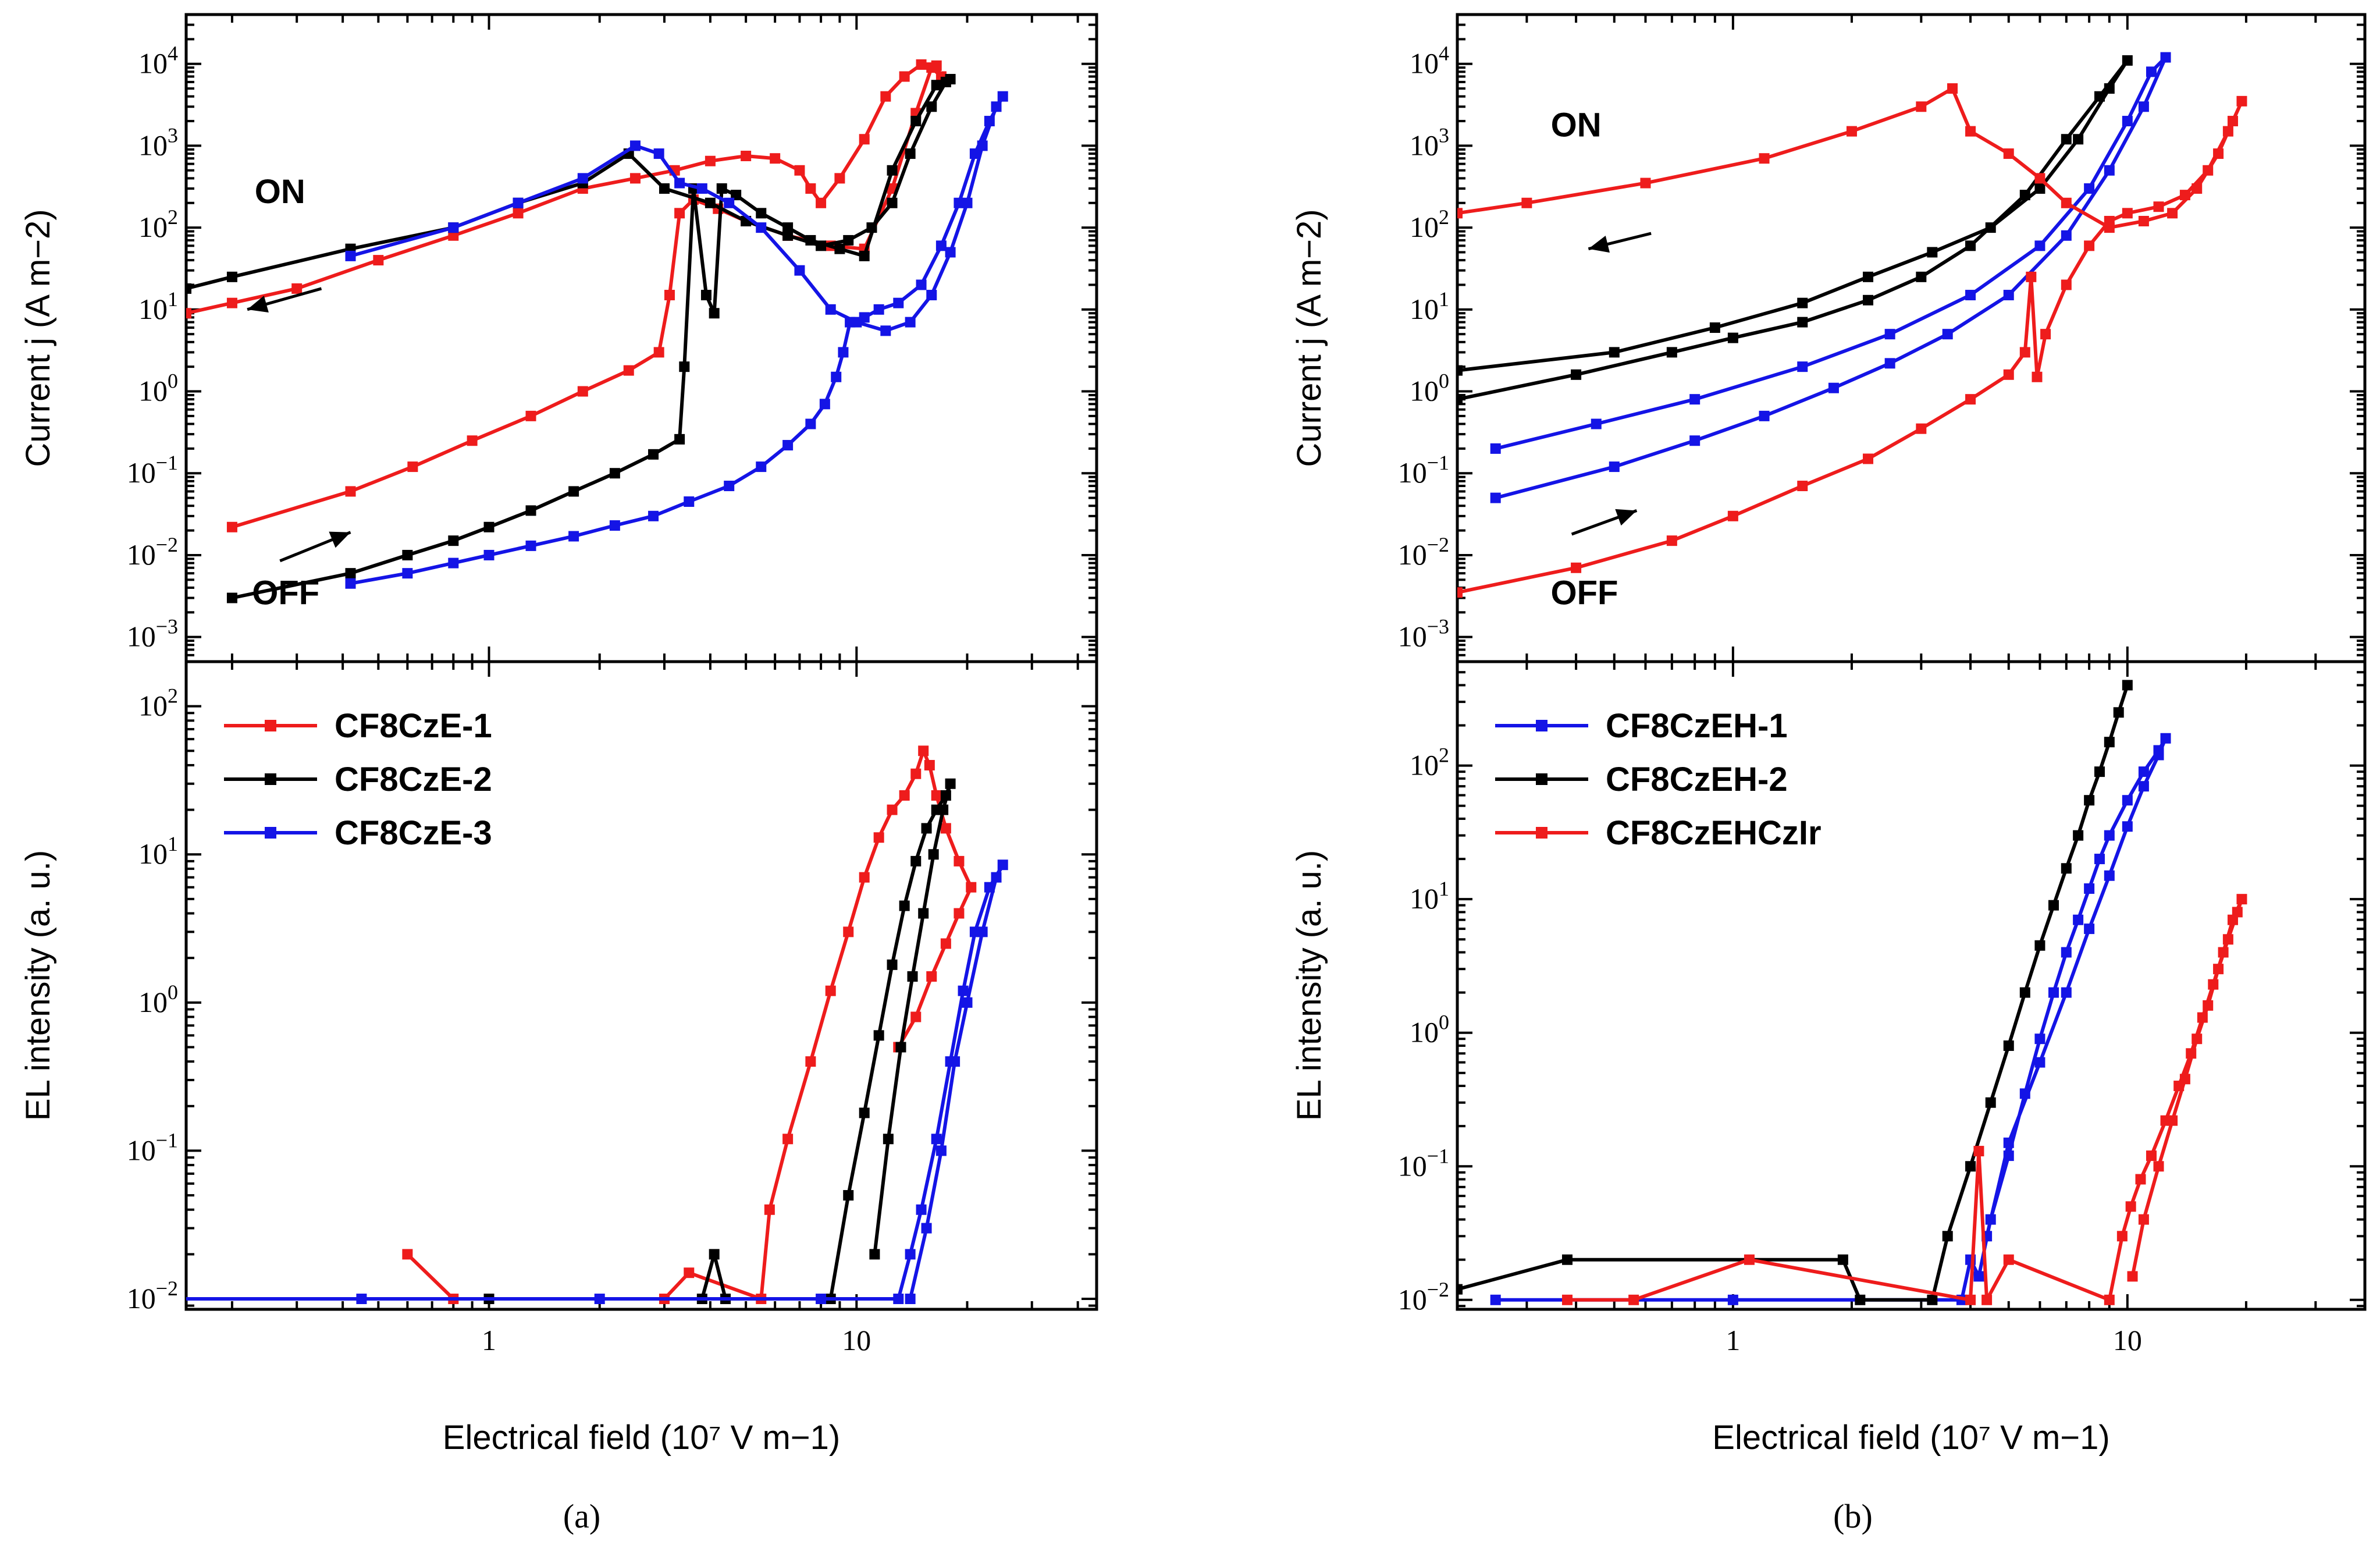  I want to click on b-bottom-legend-label: CF8CzEH-2, so click(1697, 779).